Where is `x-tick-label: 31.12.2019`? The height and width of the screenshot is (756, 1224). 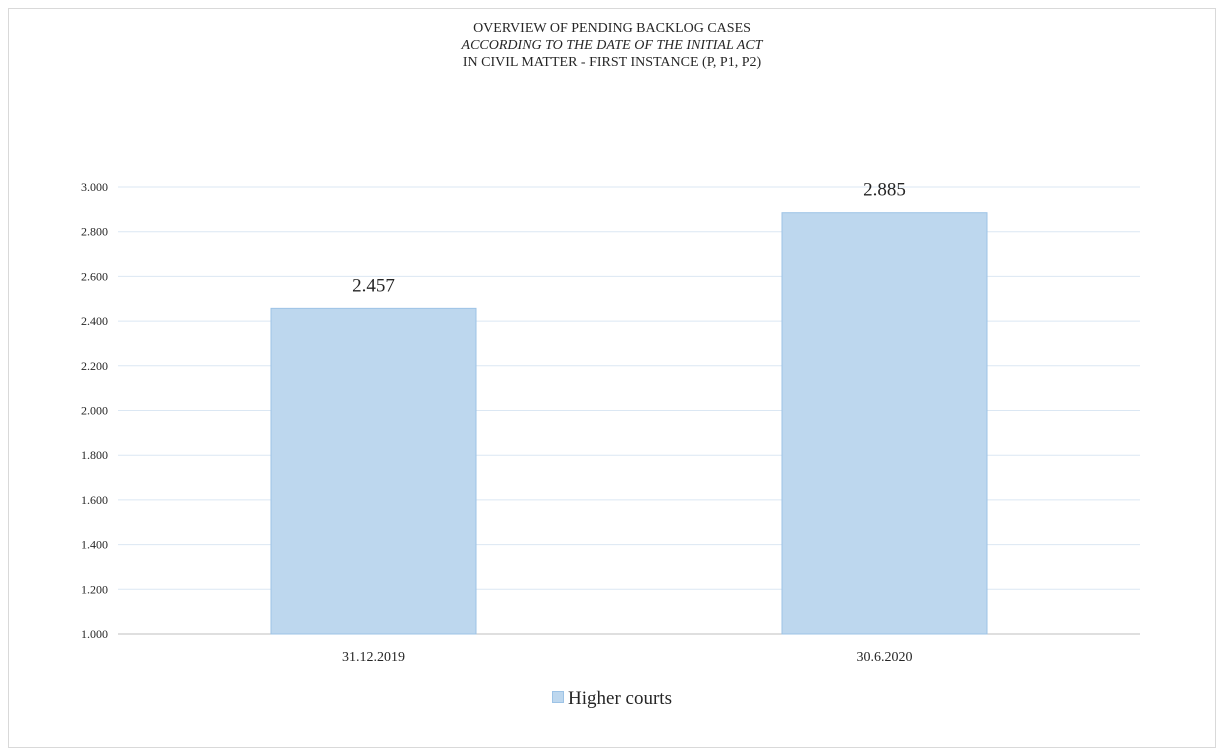
x-tick-label: 31.12.2019 is located at coordinates (373, 657).